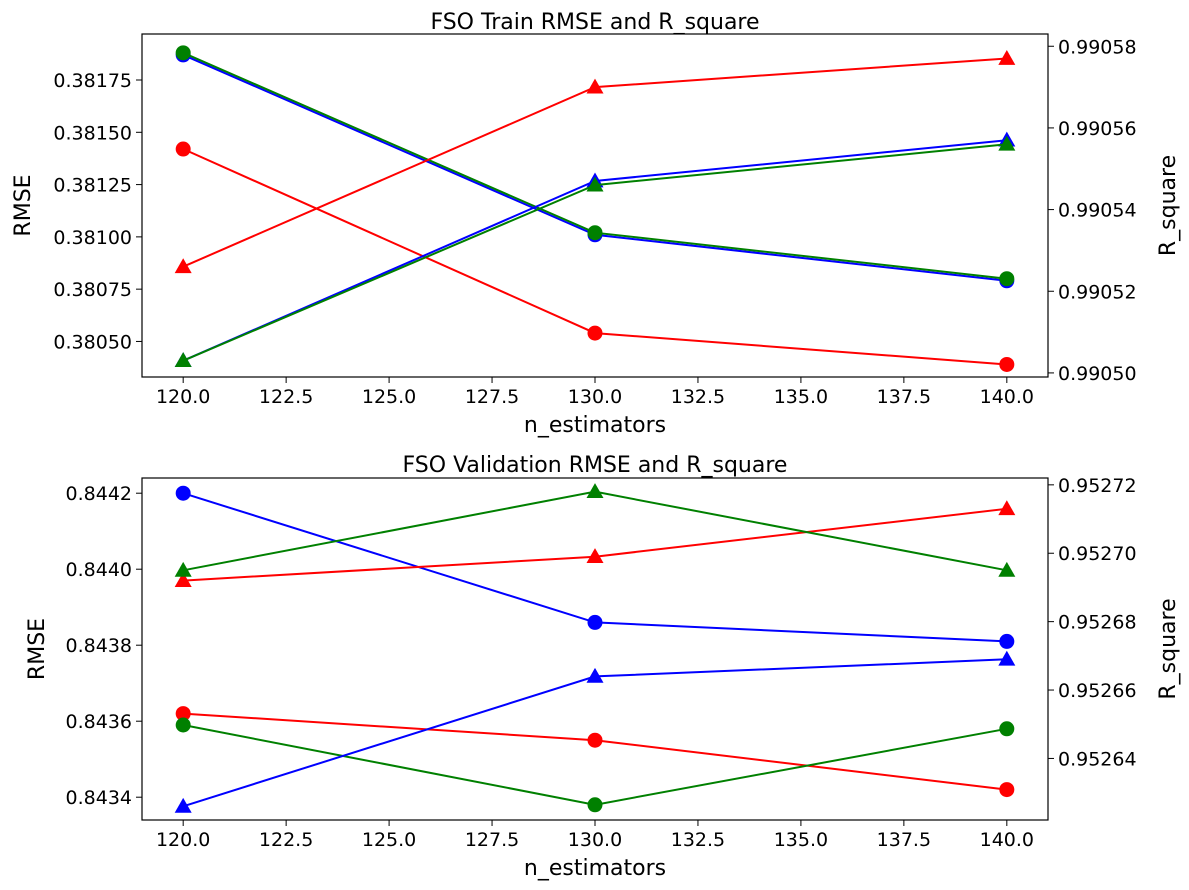  What do you see at coordinates (92, 133) in the screenshot?
I see `y-tick-label: 0.38150` at bounding box center [92, 133].